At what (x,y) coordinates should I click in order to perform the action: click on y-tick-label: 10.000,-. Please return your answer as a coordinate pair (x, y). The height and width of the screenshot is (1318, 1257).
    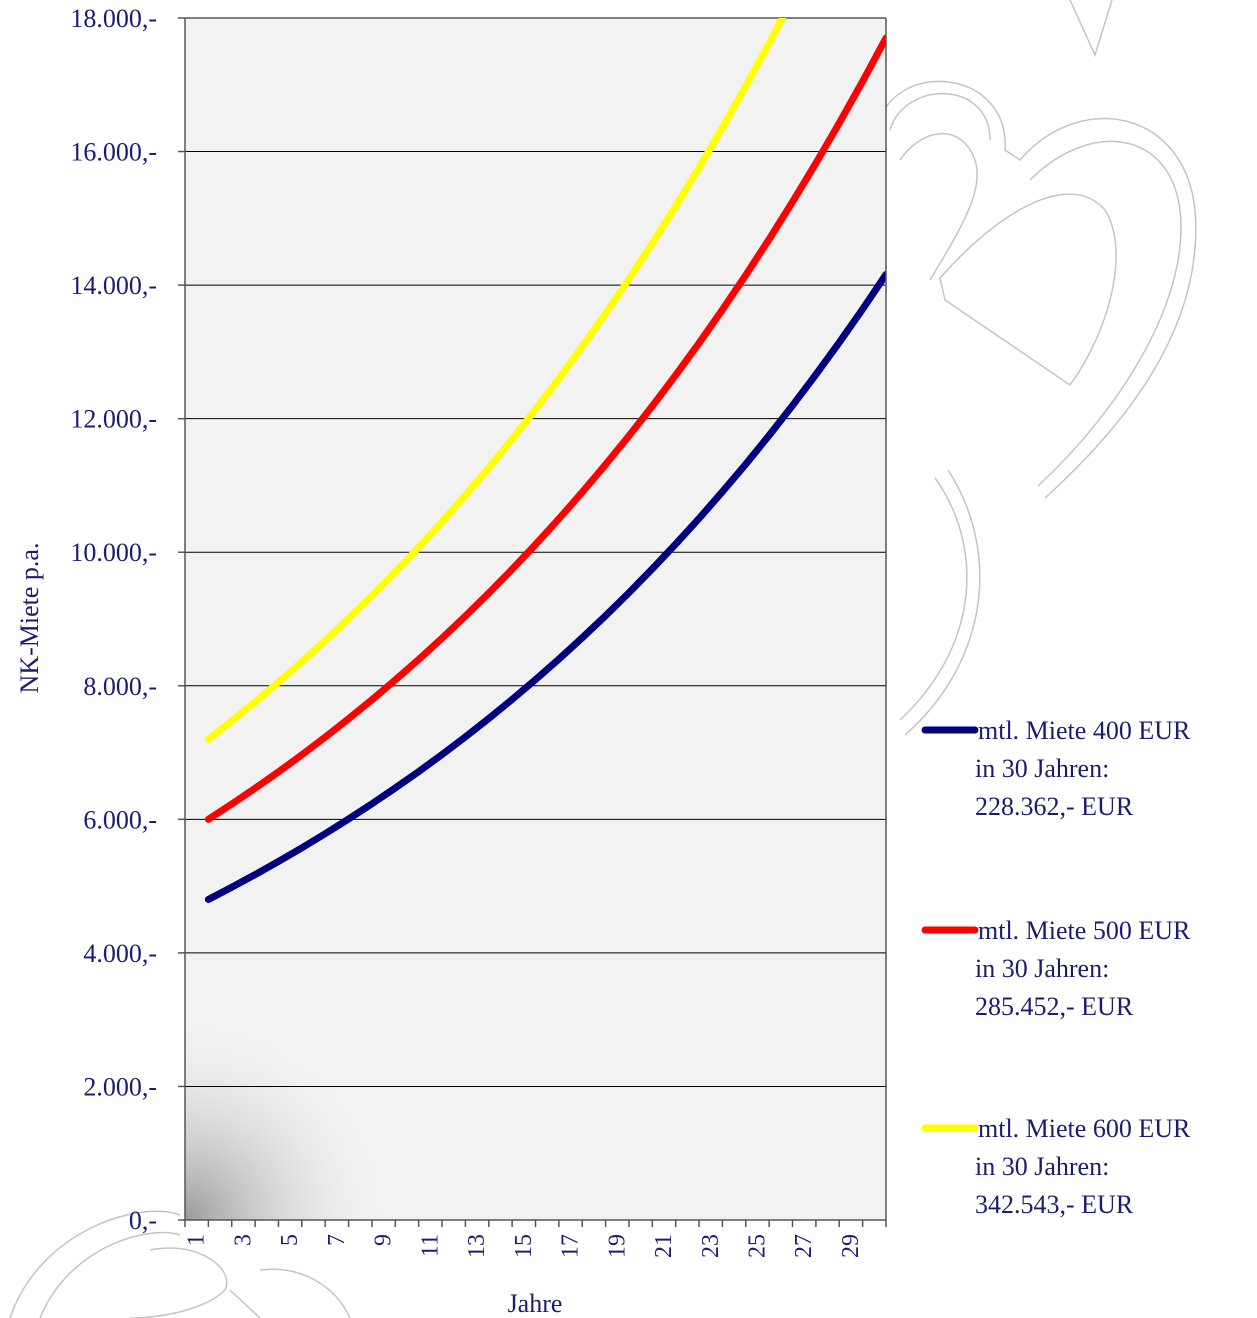
    Looking at the image, I should click on (113, 552).